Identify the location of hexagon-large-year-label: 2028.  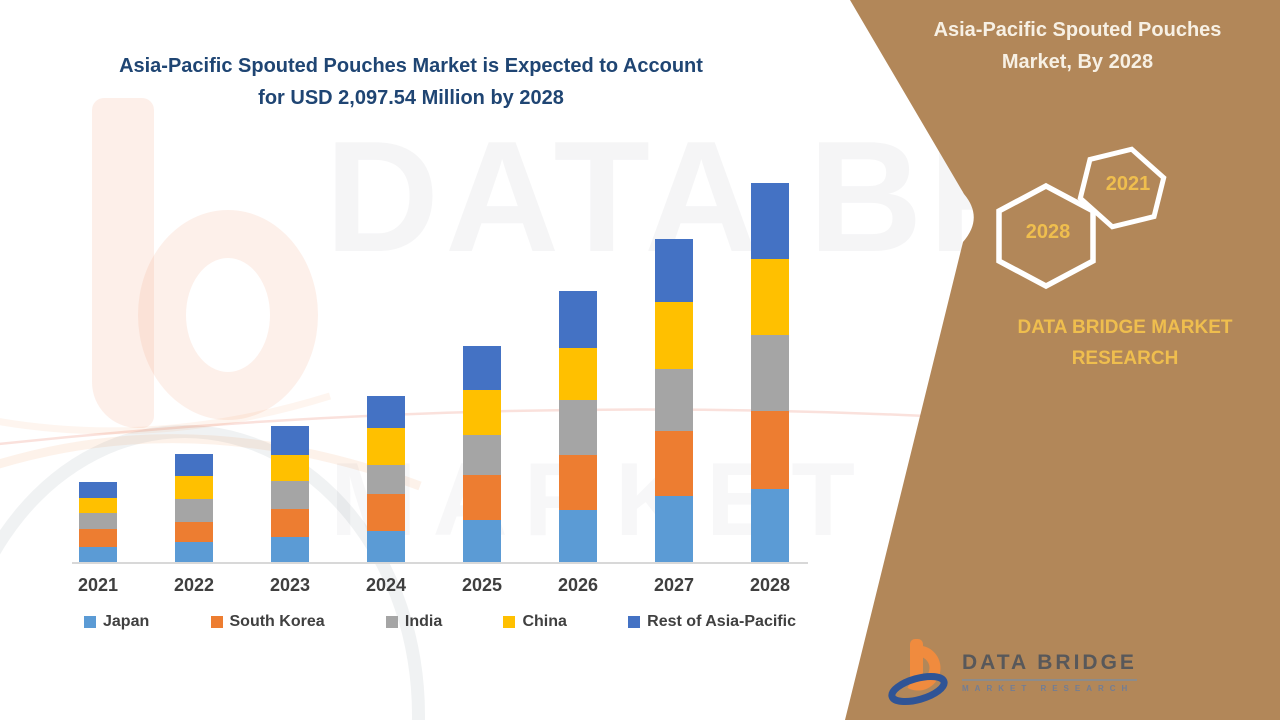
(1048, 232).